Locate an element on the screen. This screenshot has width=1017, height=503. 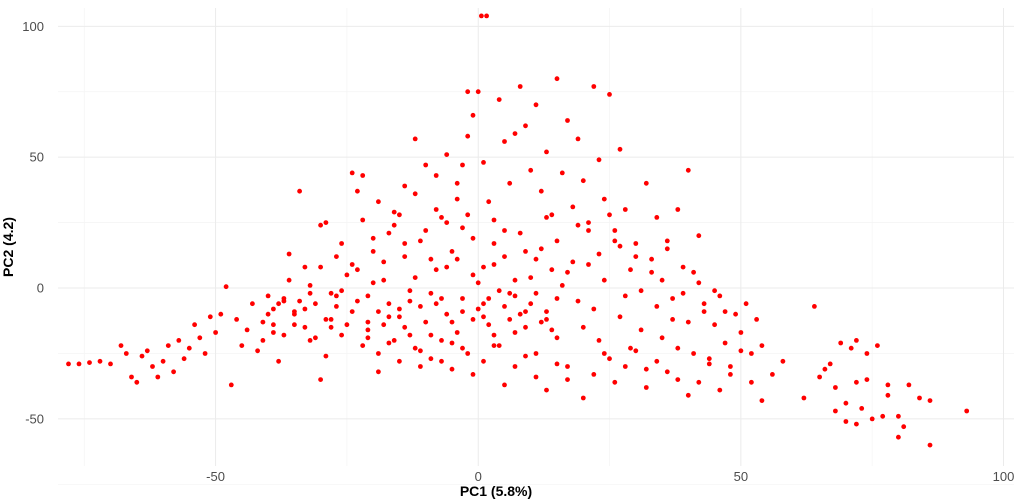
x-tick-label: -50 is located at coordinates (215, 476).